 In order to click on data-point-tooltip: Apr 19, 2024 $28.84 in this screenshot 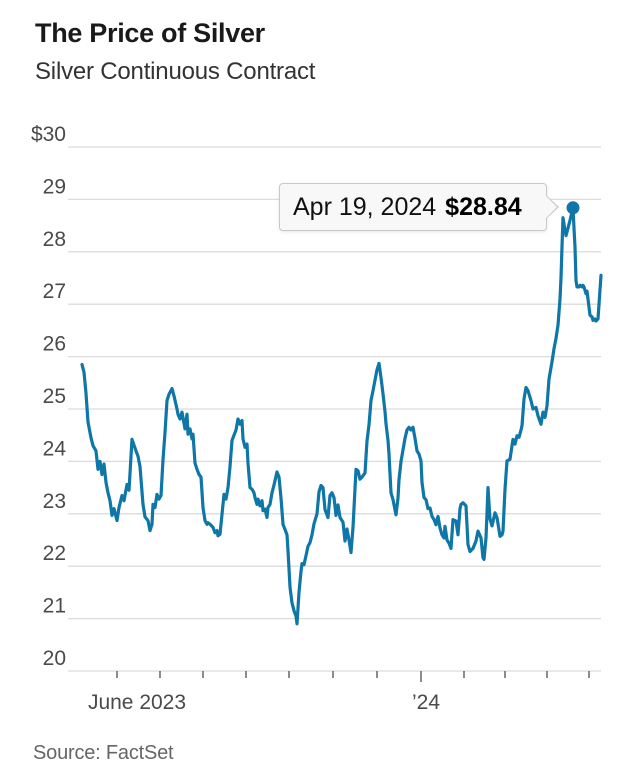, I will do `click(419, 207)`.